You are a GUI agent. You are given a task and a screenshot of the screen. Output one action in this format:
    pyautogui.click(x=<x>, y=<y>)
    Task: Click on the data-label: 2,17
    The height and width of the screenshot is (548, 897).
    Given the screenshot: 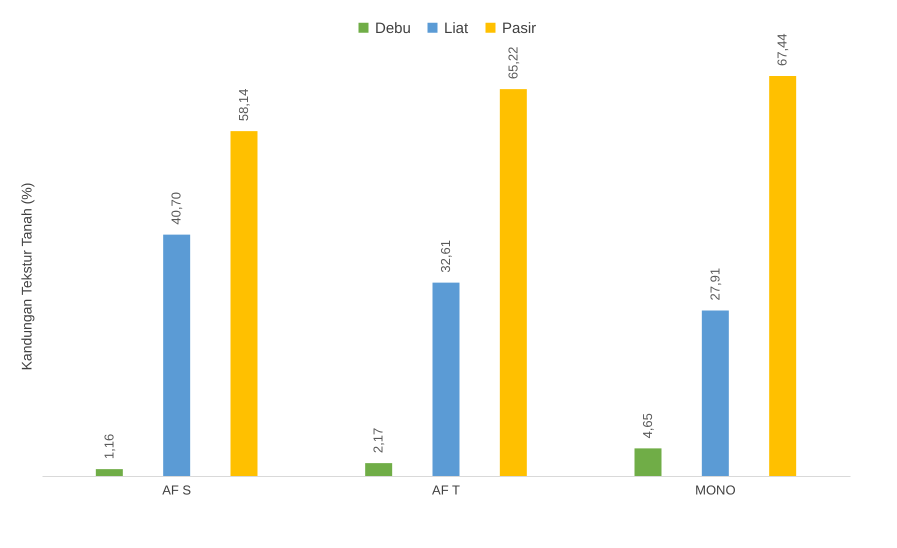 What is the action you would take?
    pyautogui.click(x=378, y=441)
    